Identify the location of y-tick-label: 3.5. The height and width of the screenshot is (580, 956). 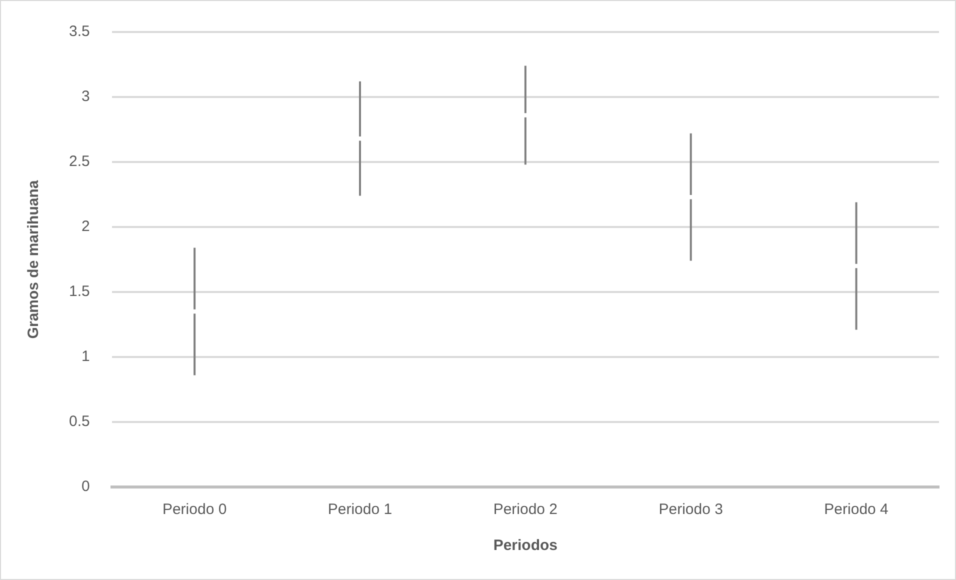
(79, 31).